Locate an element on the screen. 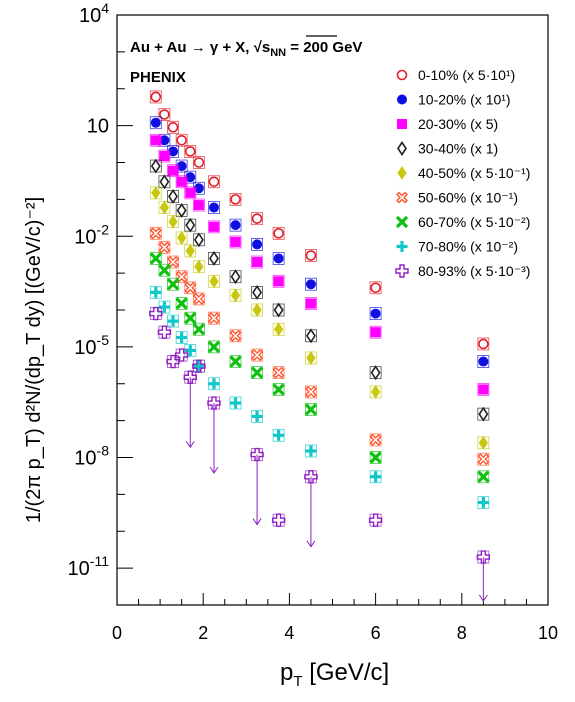  y-axis-label: 1/(2π p_T) d²N/(dp_T dy) [(GeV/c)⁻²] is located at coordinates (34, 360).